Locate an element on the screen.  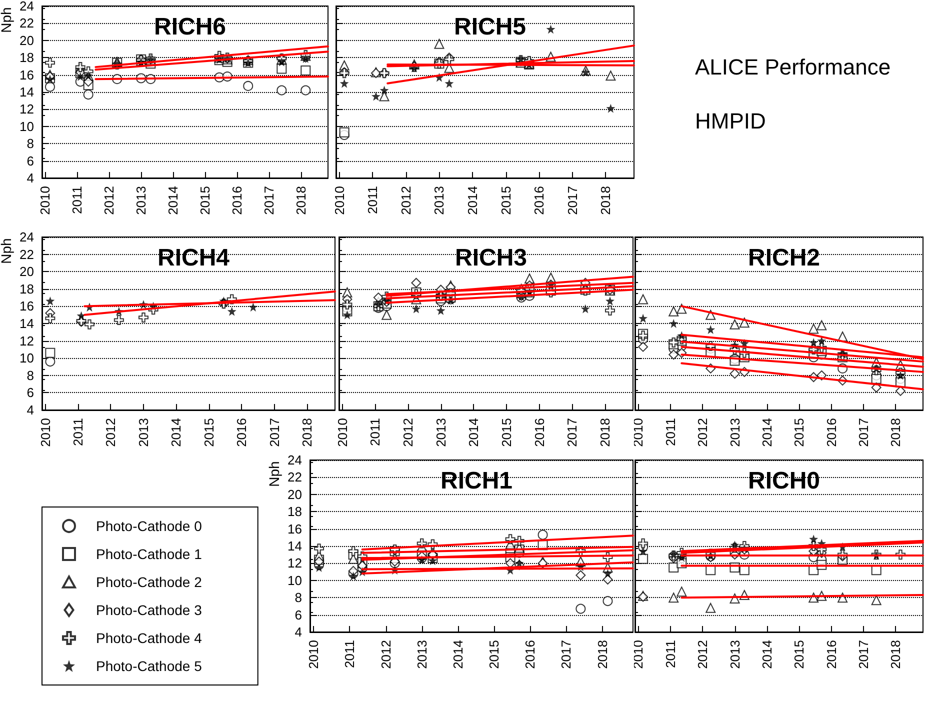
text: ALICE Performance is located at coordinates (793, 67).